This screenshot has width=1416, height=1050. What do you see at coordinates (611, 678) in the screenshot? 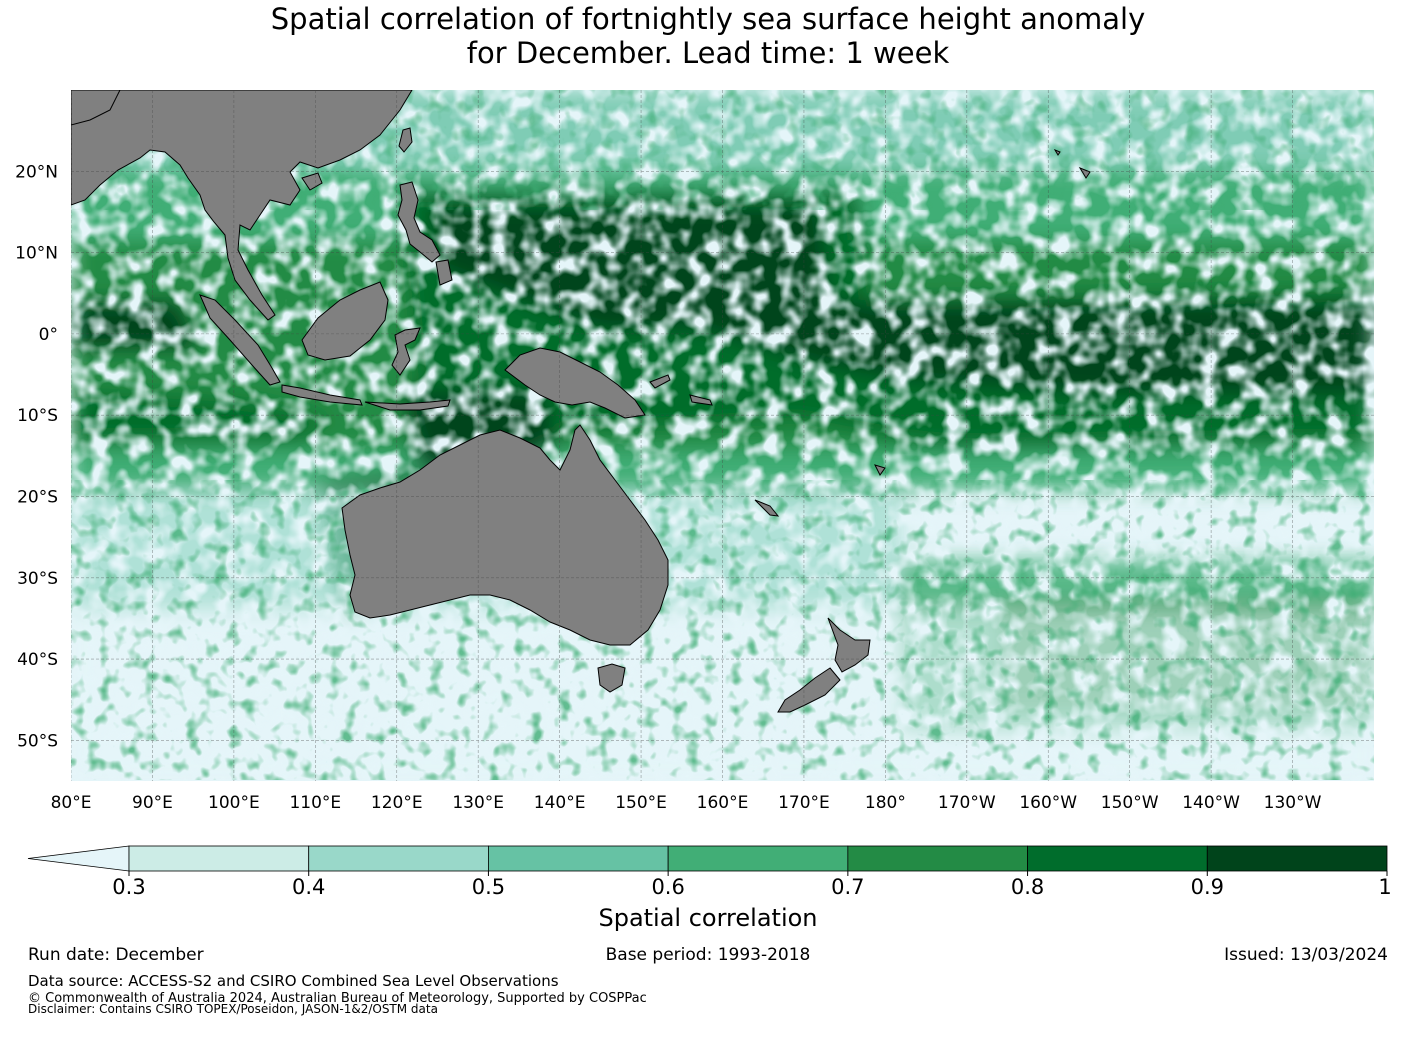
I see `tasmania` at bounding box center [611, 678].